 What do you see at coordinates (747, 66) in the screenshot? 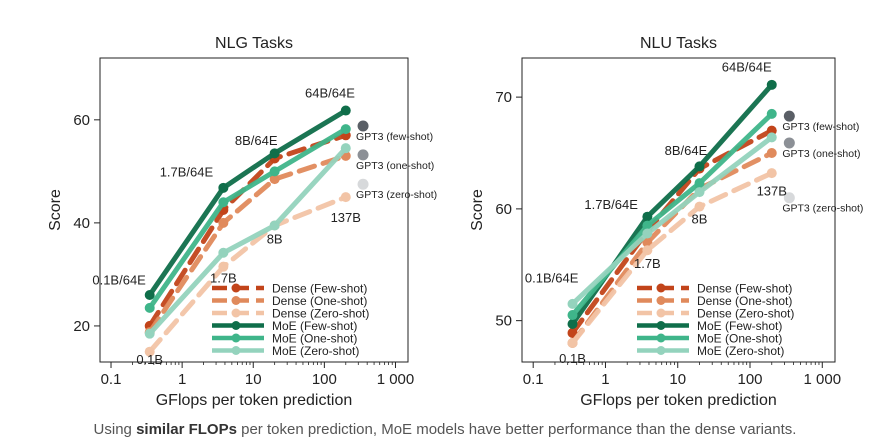
I see `annotation-label: 64B/64E` at bounding box center [747, 66].